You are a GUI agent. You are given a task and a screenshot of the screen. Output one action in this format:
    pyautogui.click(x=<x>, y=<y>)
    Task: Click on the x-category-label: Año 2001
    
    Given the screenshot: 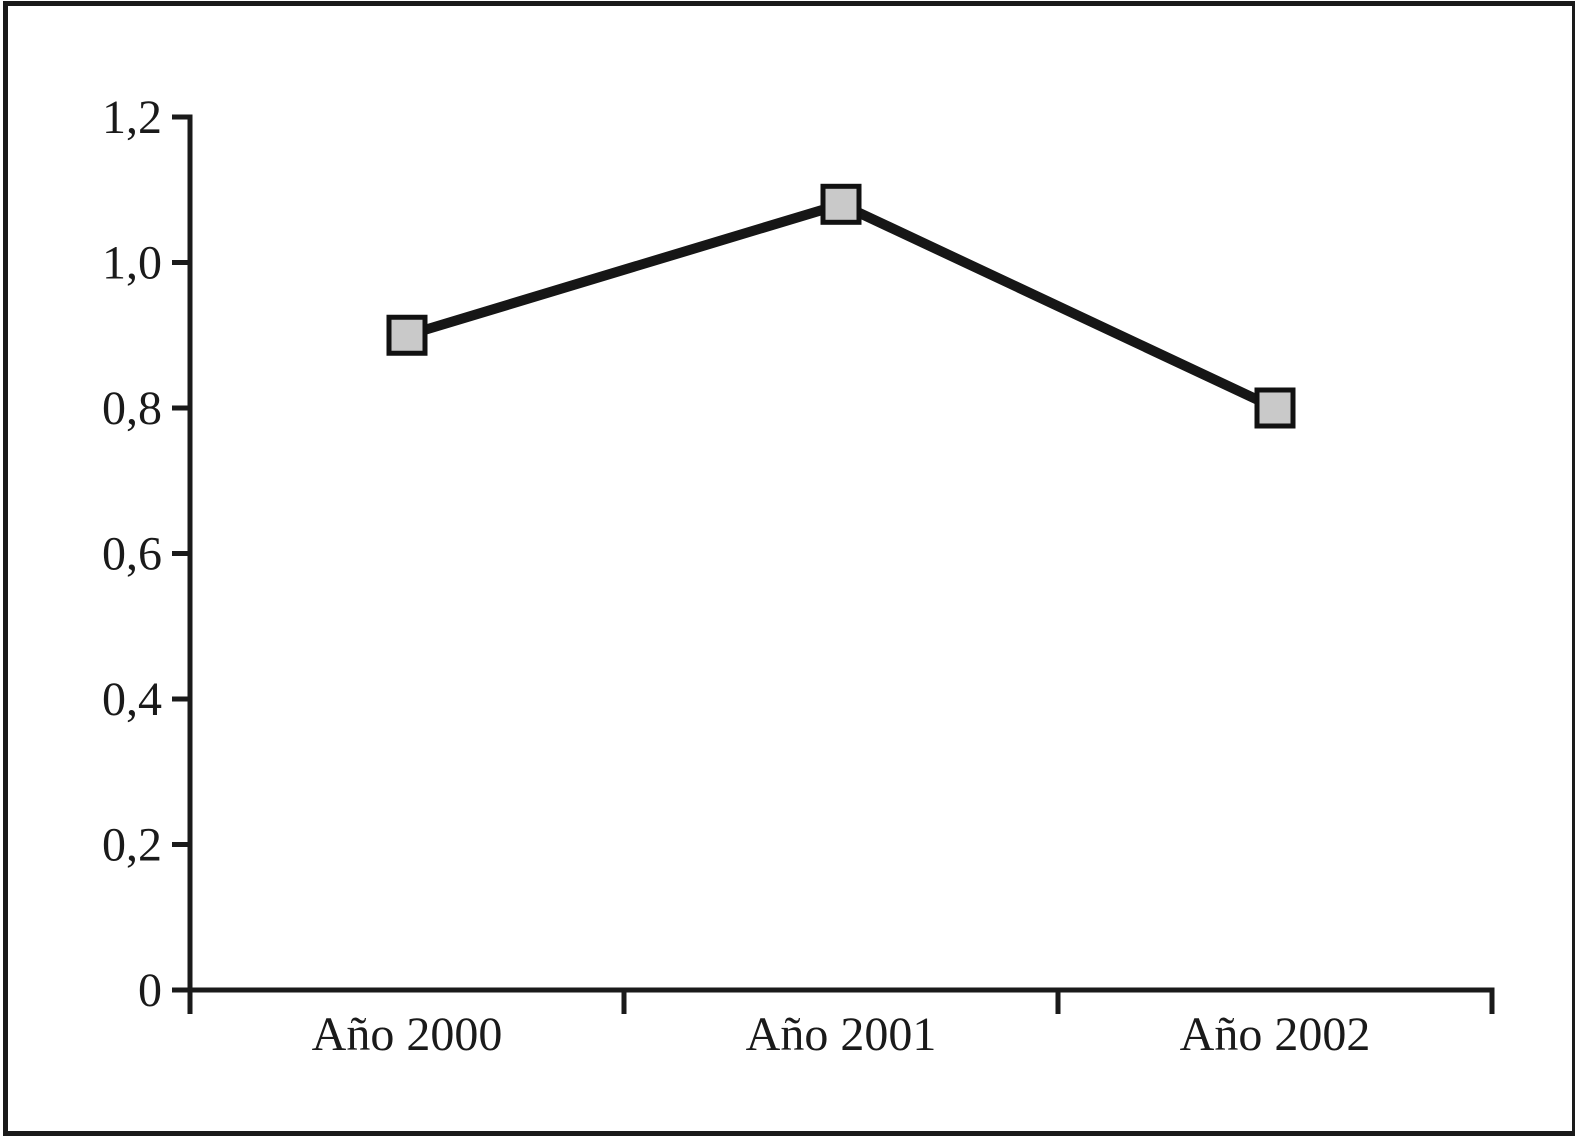 What is the action you would take?
    pyautogui.click(x=841, y=1034)
    